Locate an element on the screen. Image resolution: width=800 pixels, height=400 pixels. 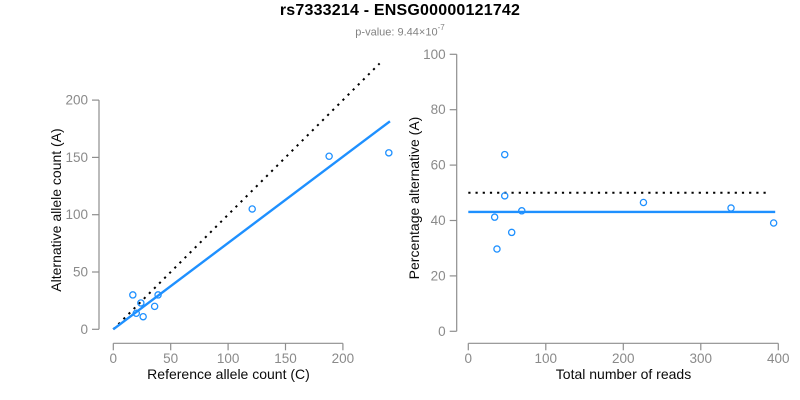
page-title: rs7333214 - ENSG00000121742 is located at coordinates (400, 10).